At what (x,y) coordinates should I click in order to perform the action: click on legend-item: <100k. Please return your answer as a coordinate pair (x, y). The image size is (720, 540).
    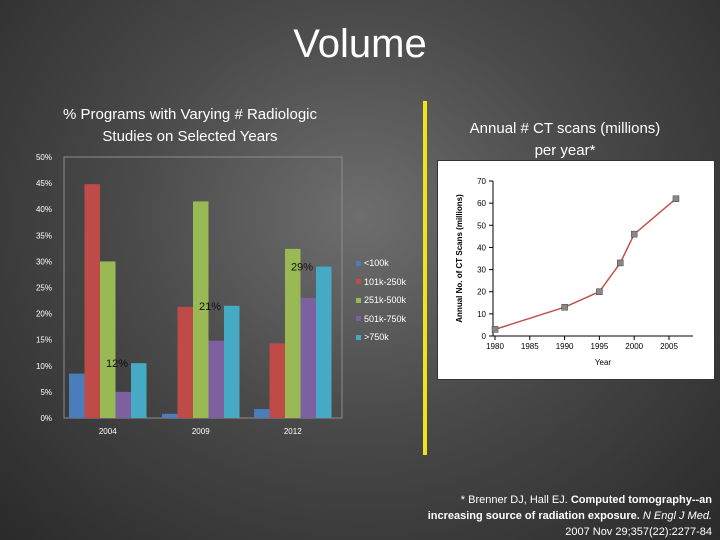
    Looking at the image, I should click on (381, 263).